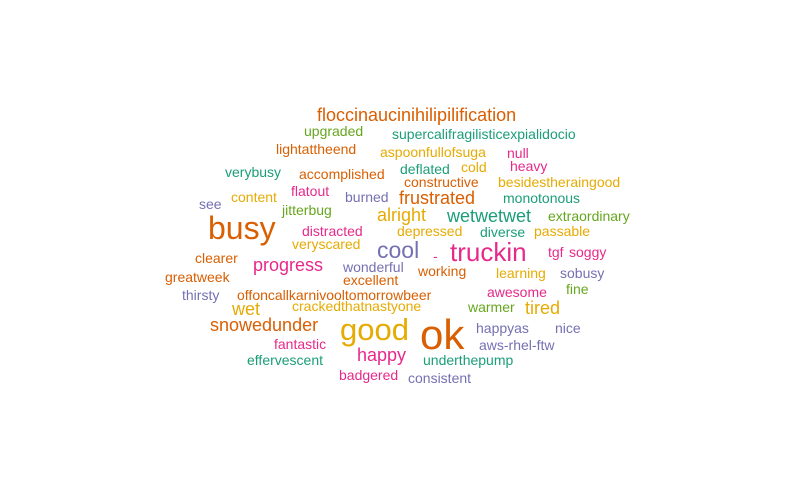 Image resolution: width=800 pixels, height=500 pixels. Describe the element at coordinates (246, 309) in the screenshot. I see `word: wet` at that location.